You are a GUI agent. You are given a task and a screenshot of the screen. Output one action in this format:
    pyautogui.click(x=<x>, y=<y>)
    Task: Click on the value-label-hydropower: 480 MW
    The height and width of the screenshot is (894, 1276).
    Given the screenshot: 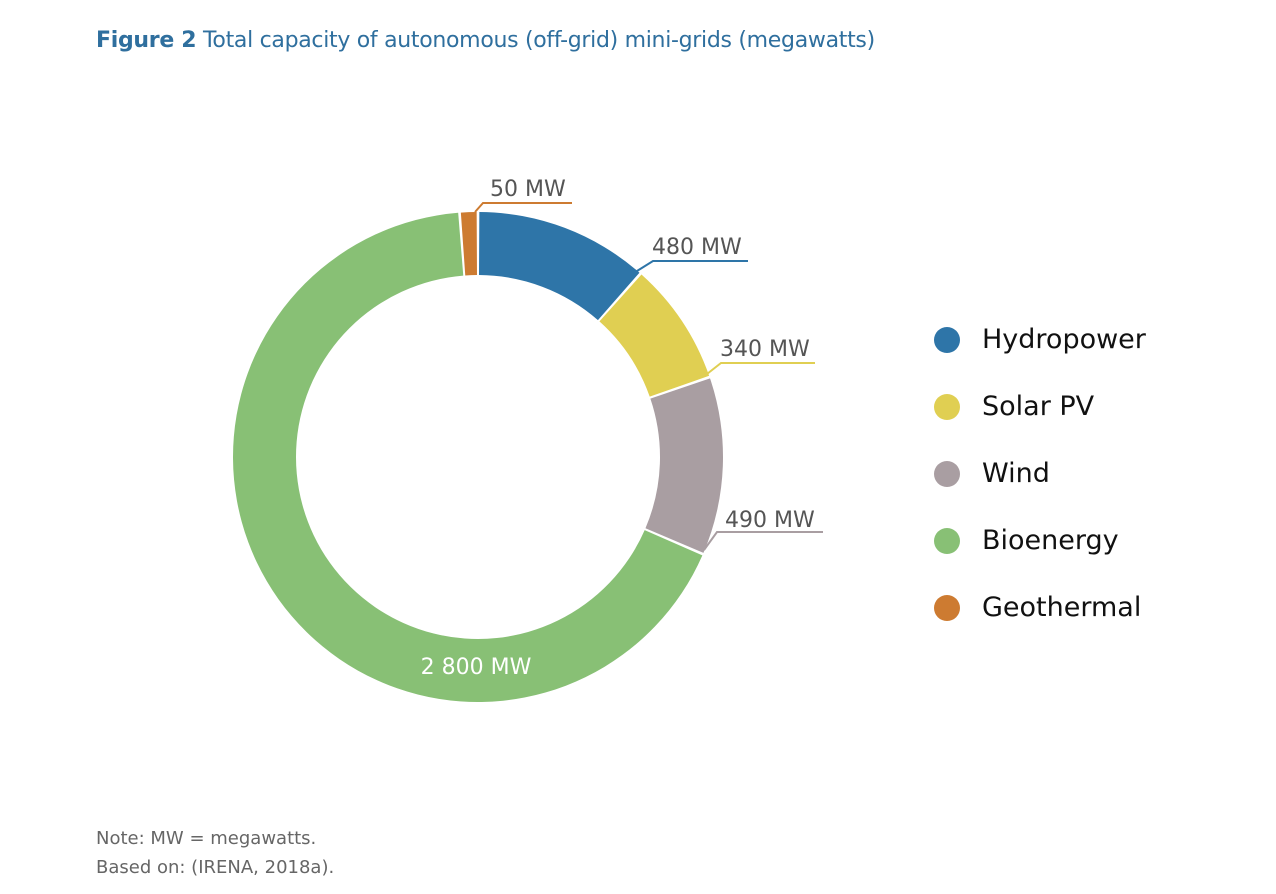 What is the action you would take?
    pyautogui.click(x=697, y=247)
    